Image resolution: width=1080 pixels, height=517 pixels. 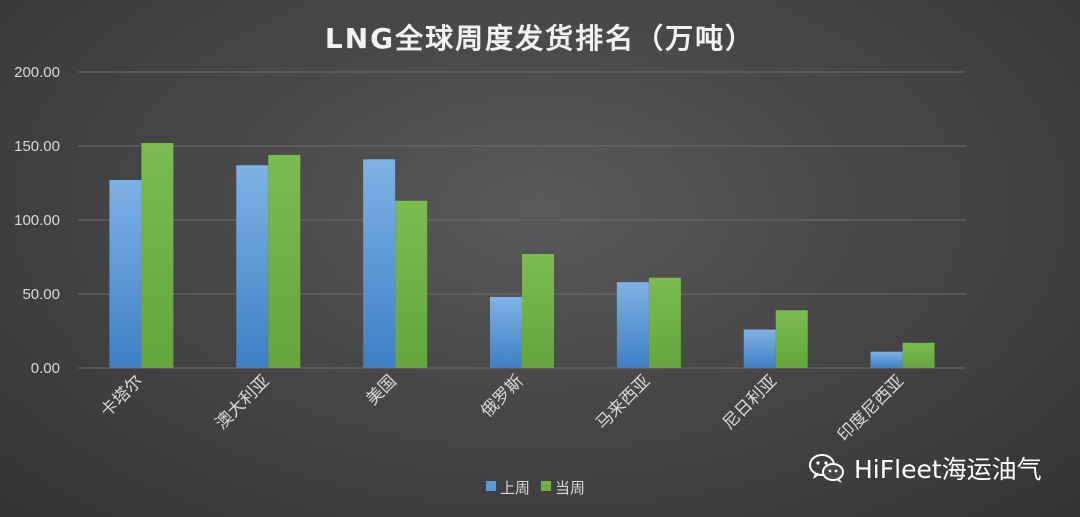 I want to click on category-label: 印度尼西亚, so click(x=871, y=408).